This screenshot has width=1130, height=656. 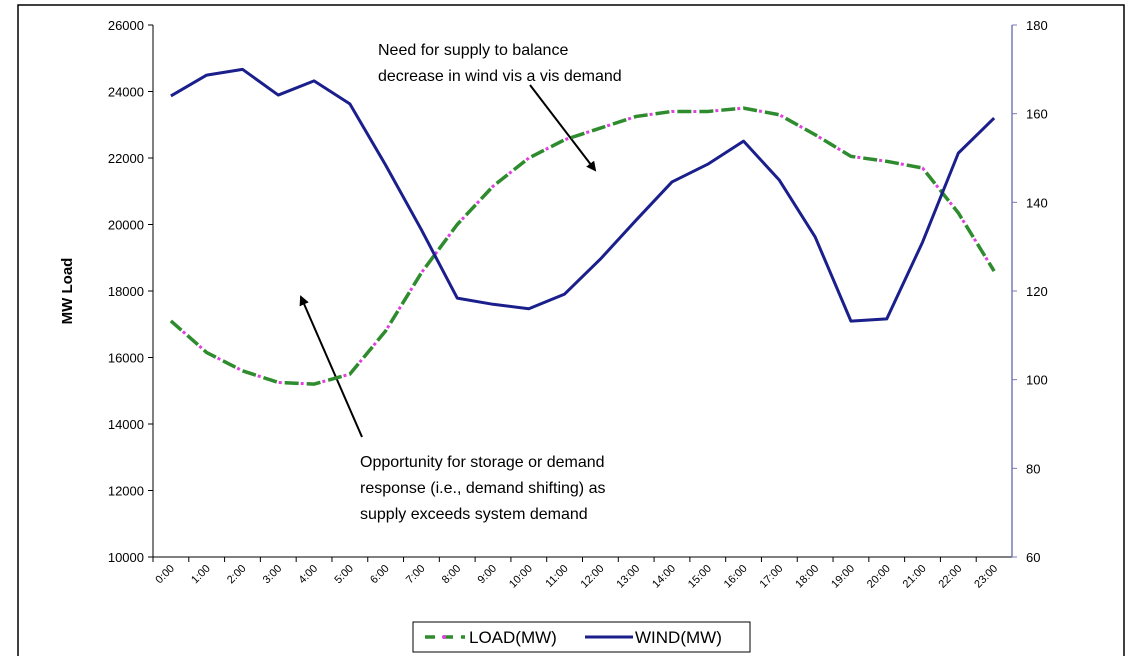 What do you see at coordinates (126, 424) in the screenshot?
I see `y-tick-label: 14000` at bounding box center [126, 424].